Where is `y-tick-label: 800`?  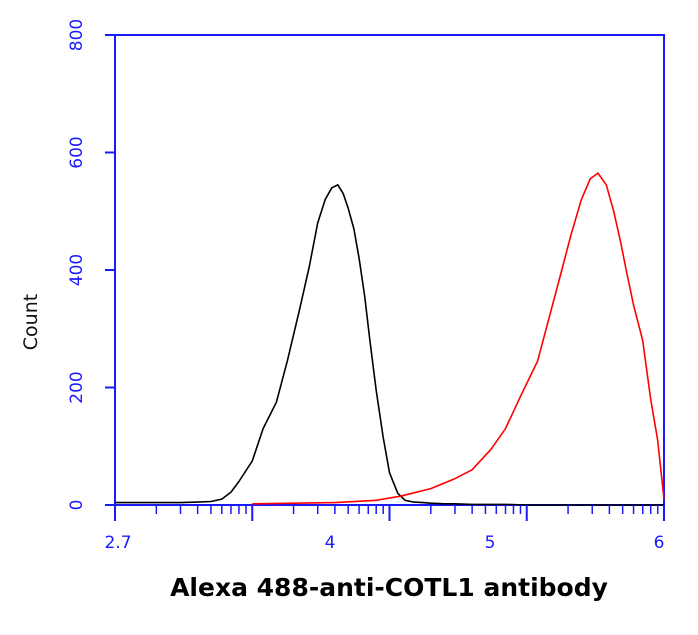 y-tick-label: 800 is located at coordinates (77, 35).